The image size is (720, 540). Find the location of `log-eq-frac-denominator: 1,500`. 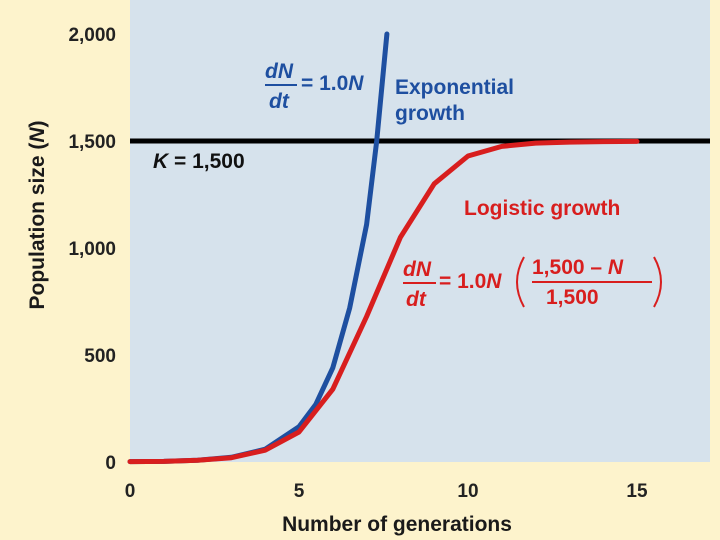

log-eq-frac-denominator: 1,500 is located at coordinates (572, 297).